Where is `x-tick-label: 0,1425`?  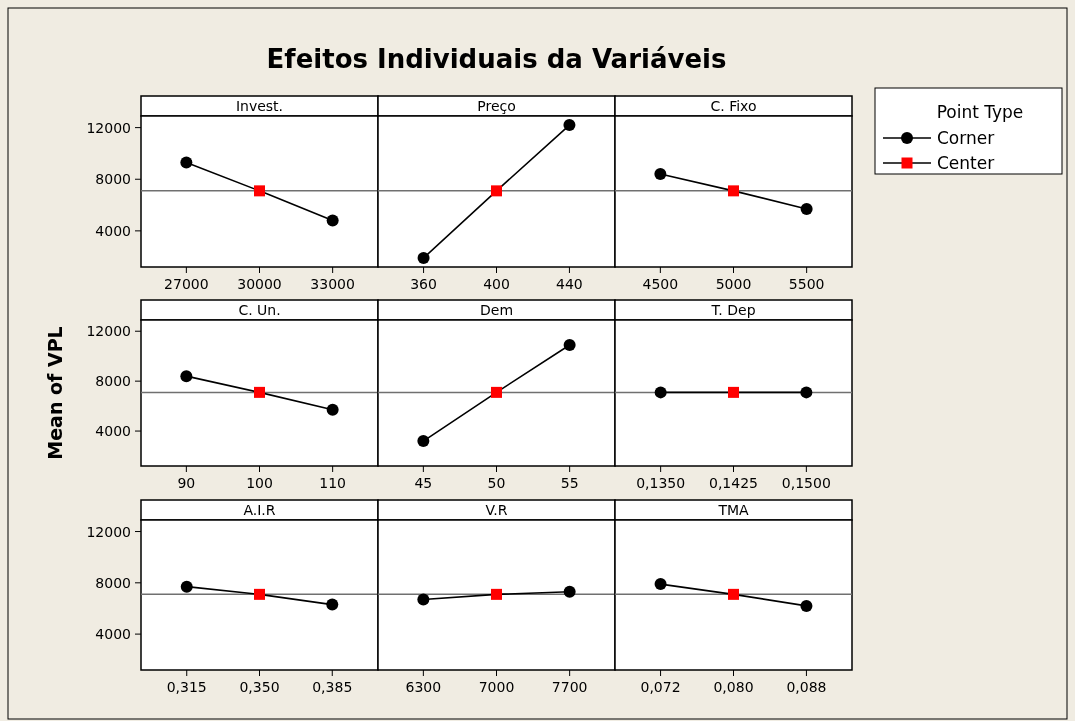
x-tick-label: 0,1425 is located at coordinates (733, 483).